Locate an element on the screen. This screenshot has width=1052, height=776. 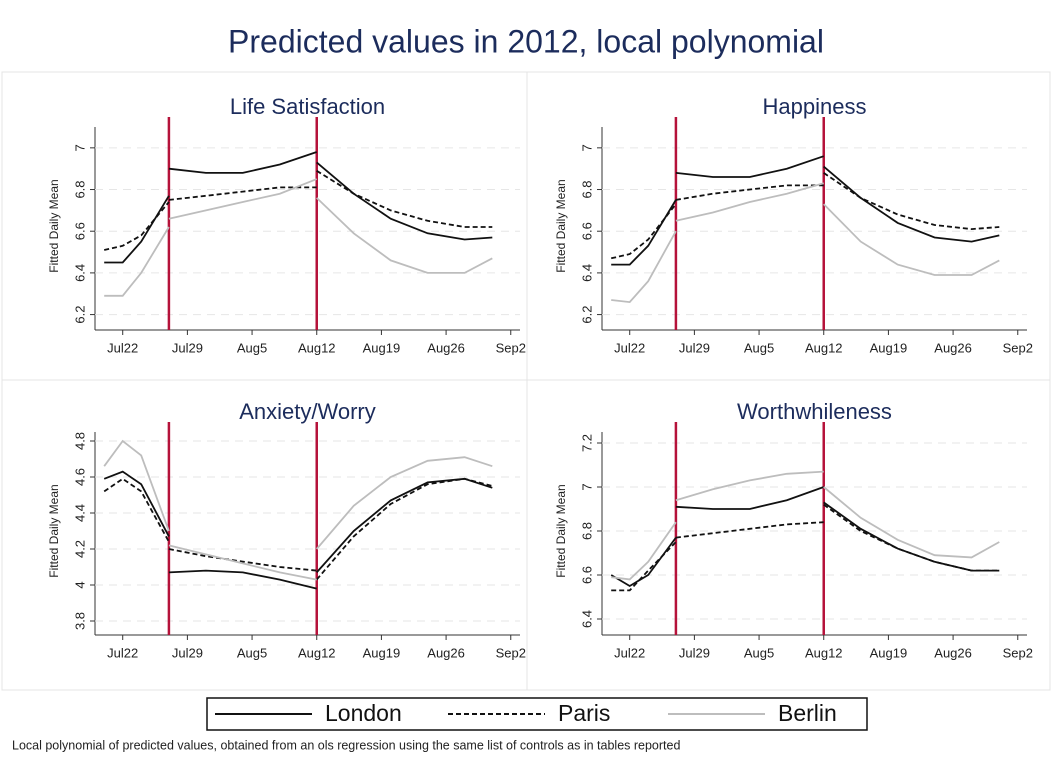
y-tick-label: 4.8 is located at coordinates (79, 441).